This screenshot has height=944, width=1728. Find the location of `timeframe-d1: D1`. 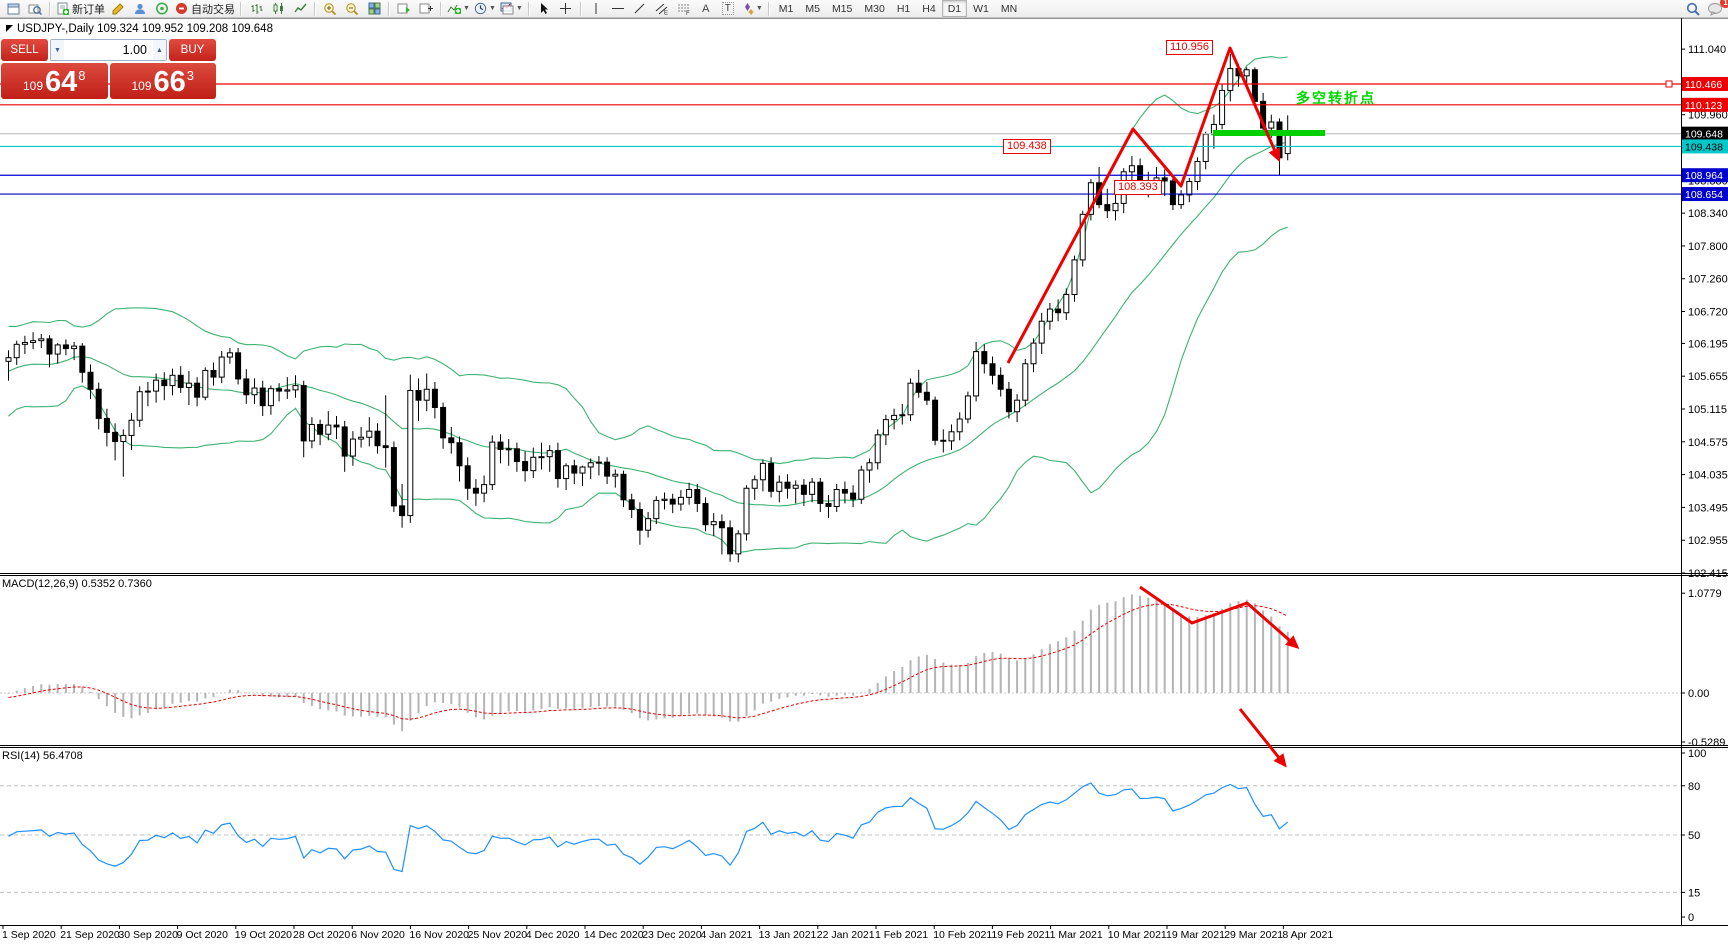

timeframe-d1: D1 is located at coordinates (954, 8).